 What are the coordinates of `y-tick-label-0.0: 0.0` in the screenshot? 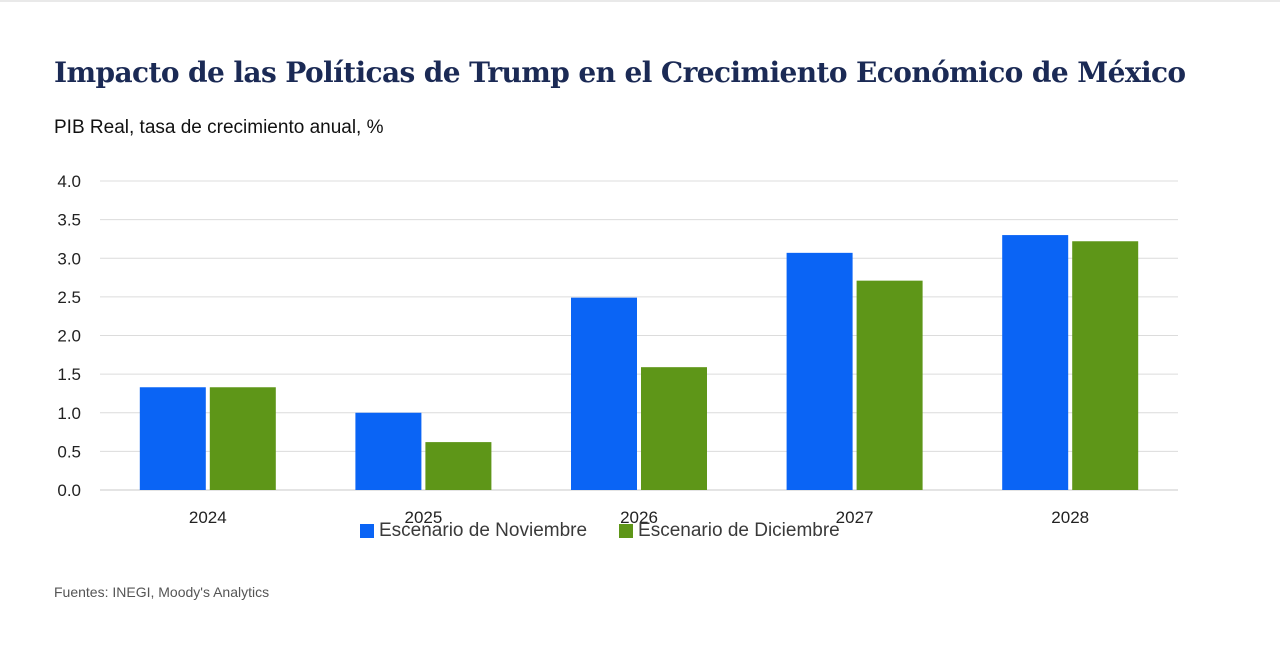 It's located at (69, 490).